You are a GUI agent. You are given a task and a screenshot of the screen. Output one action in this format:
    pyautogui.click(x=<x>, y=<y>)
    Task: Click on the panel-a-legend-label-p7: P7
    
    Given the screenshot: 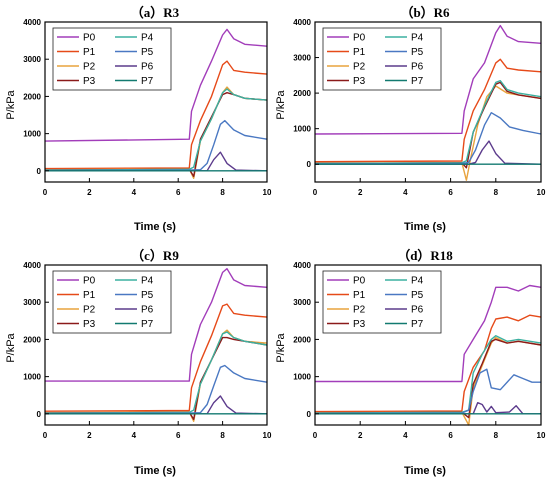 What is the action you would take?
    pyautogui.click(x=147, y=81)
    